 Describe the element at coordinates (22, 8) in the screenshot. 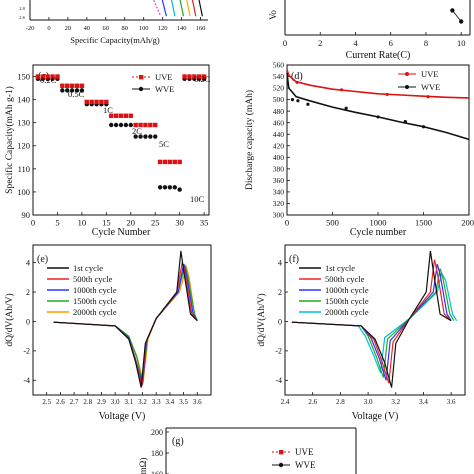

I see `panel-a-ytick-label: 2.8` at that location.